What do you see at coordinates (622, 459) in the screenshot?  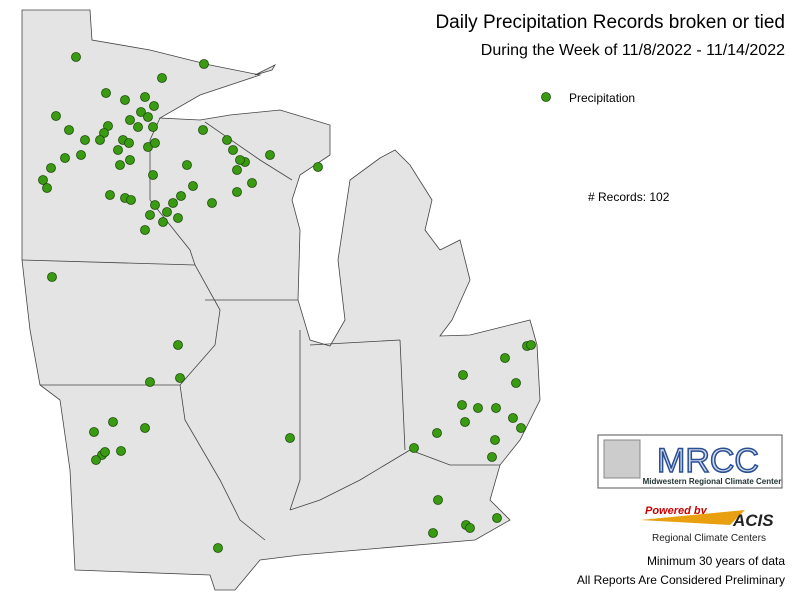 I see `logo-map` at bounding box center [622, 459].